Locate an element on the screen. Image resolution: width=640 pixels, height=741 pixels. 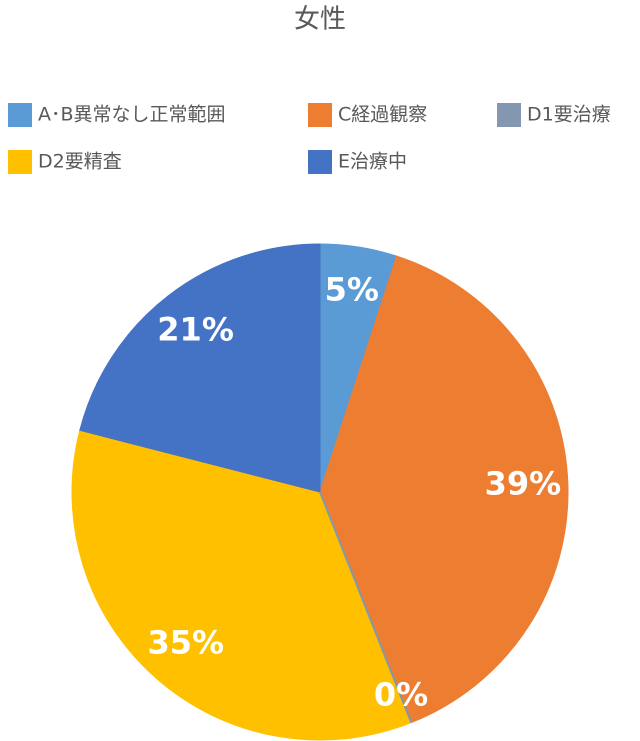
chart-title: 女性 is located at coordinates (320, 20).